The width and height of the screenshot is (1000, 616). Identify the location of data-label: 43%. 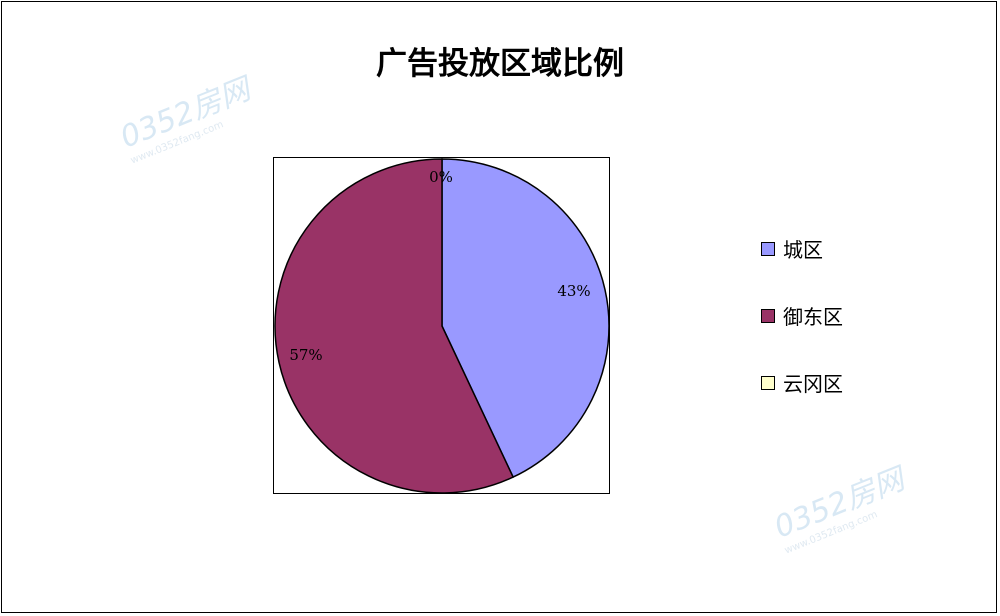
(573, 291).